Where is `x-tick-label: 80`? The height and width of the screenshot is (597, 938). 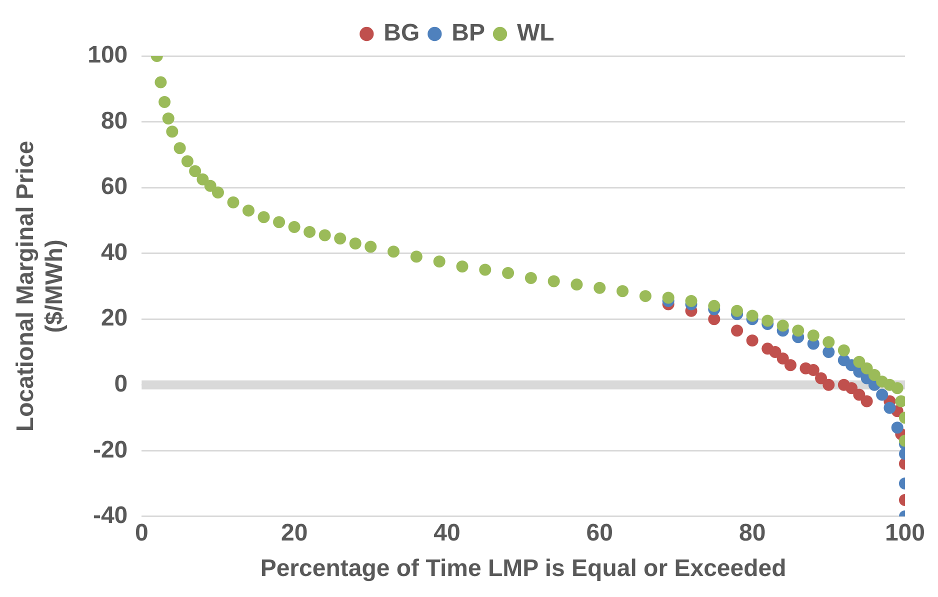
x-tick-label: 80 is located at coordinates (752, 532).